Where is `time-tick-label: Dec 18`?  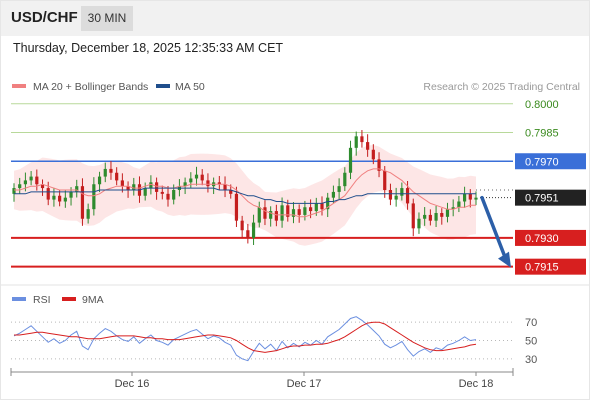 time-tick-label: Dec 18 is located at coordinates (476, 384).